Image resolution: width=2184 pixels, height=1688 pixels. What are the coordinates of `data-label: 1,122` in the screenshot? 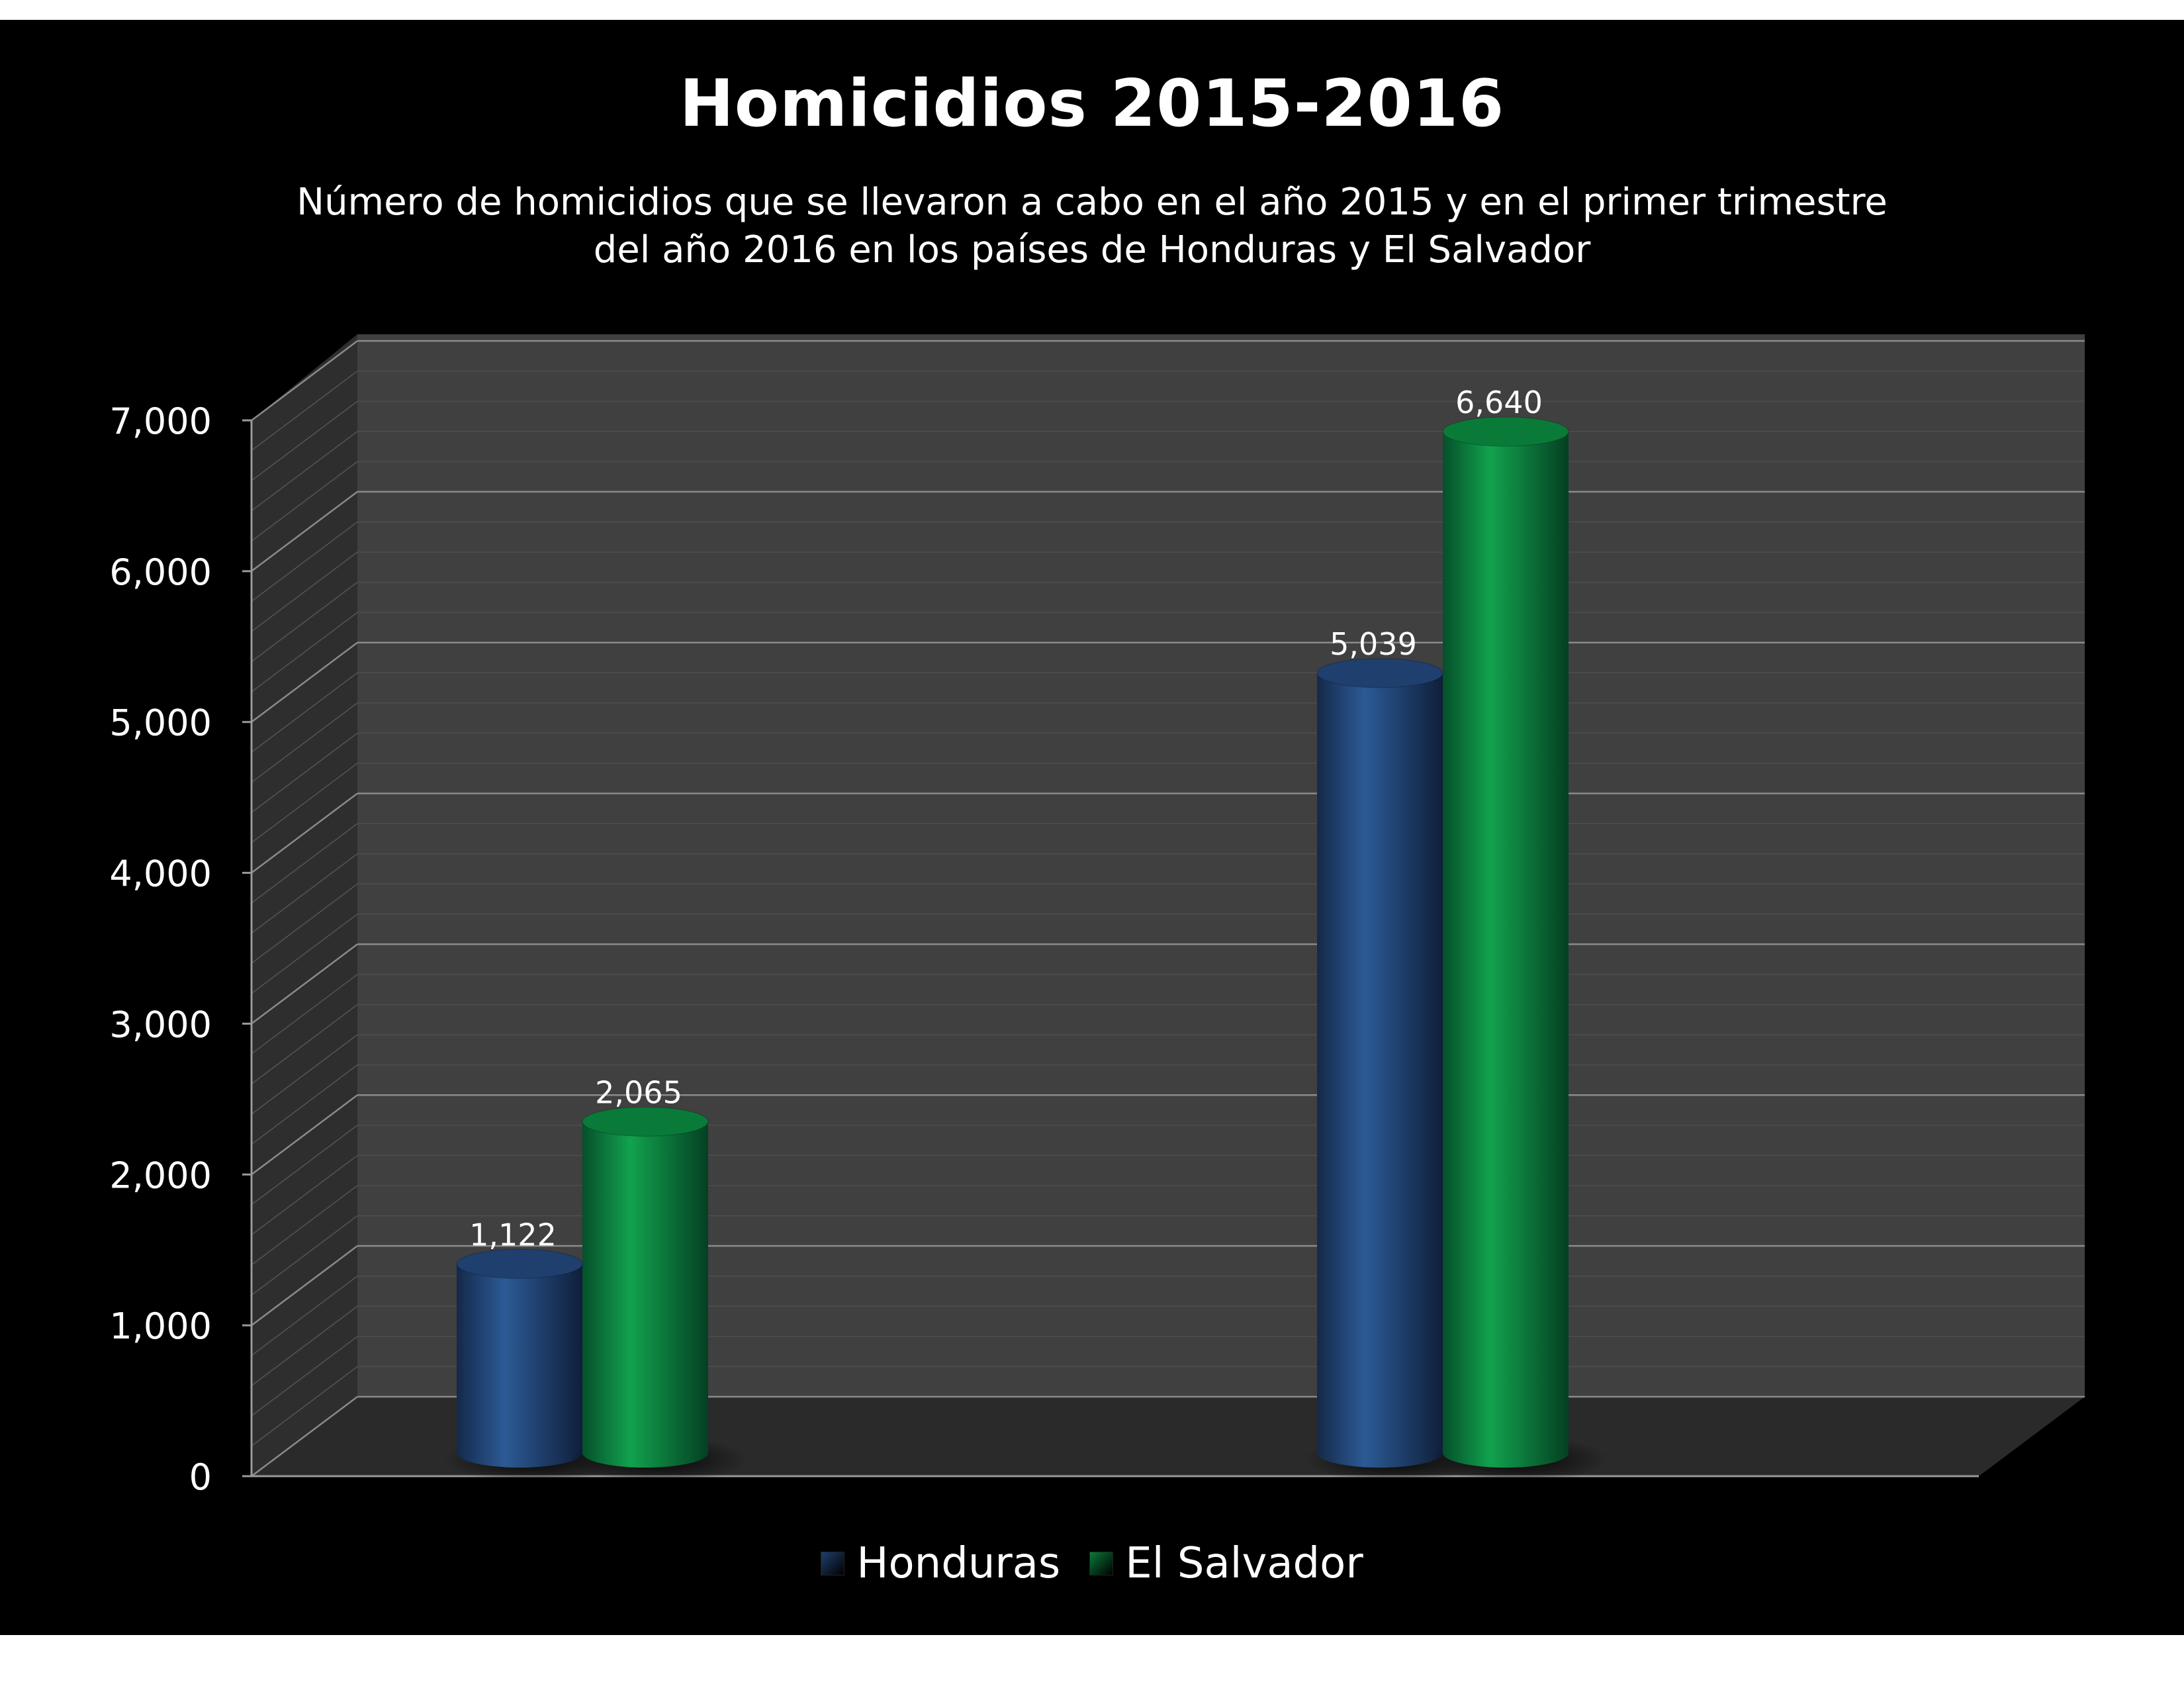 It's located at (513, 1234).